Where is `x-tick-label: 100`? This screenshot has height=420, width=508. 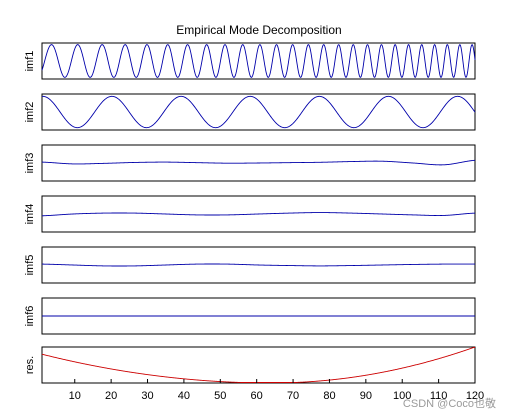
x-tick-label: 100 is located at coordinates (402, 396).